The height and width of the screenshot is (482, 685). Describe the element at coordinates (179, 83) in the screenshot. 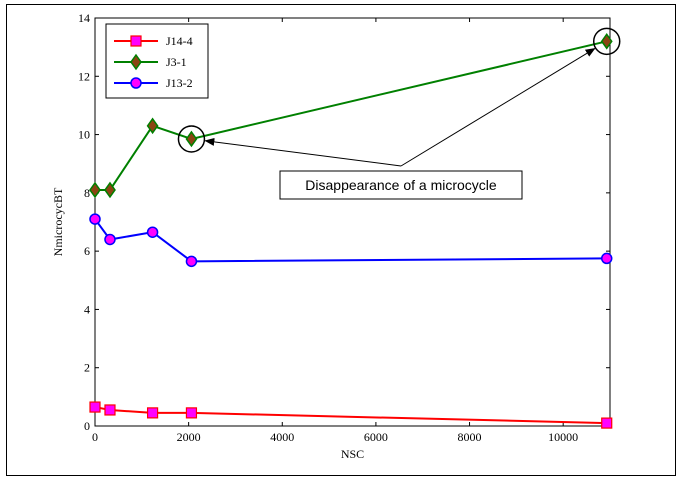

I see `legend-label: J13-2` at that location.